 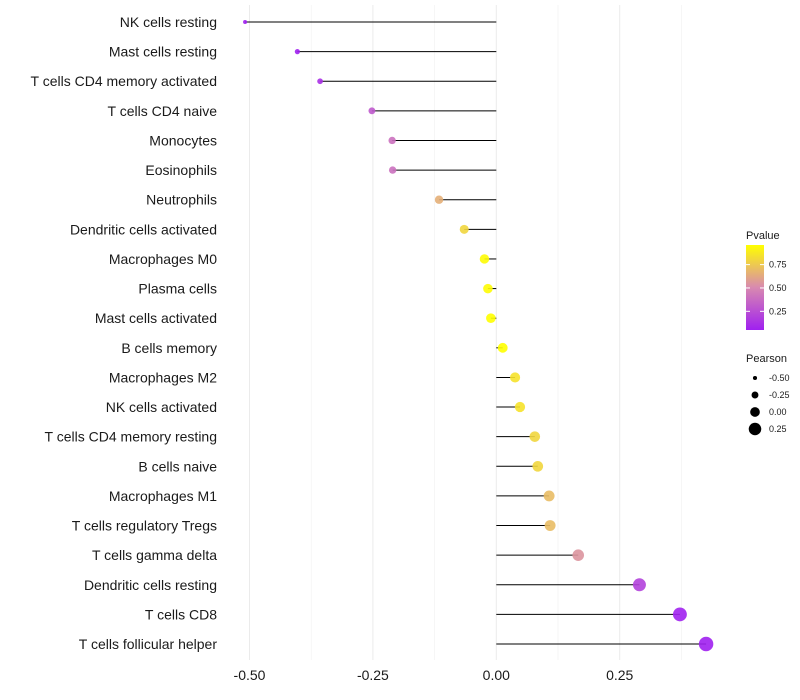 What do you see at coordinates (168, 22) in the screenshot?
I see `category-label: NK cells resting` at bounding box center [168, 22].